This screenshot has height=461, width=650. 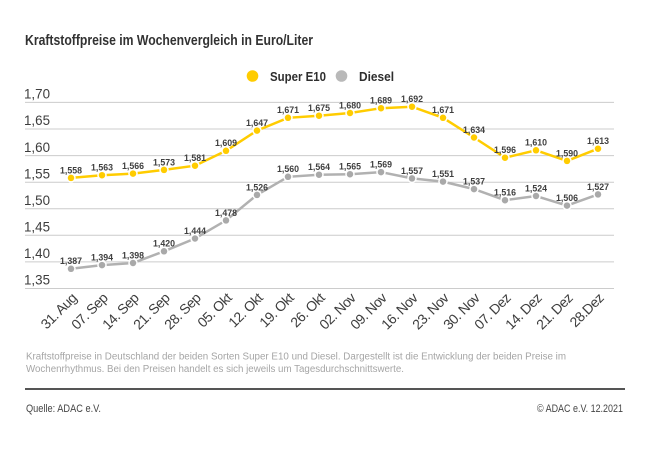 What do you see at coordinates (133, 166) in the screenshot?
I see `svg-text: 1,566` at bounding box center [133, 166].